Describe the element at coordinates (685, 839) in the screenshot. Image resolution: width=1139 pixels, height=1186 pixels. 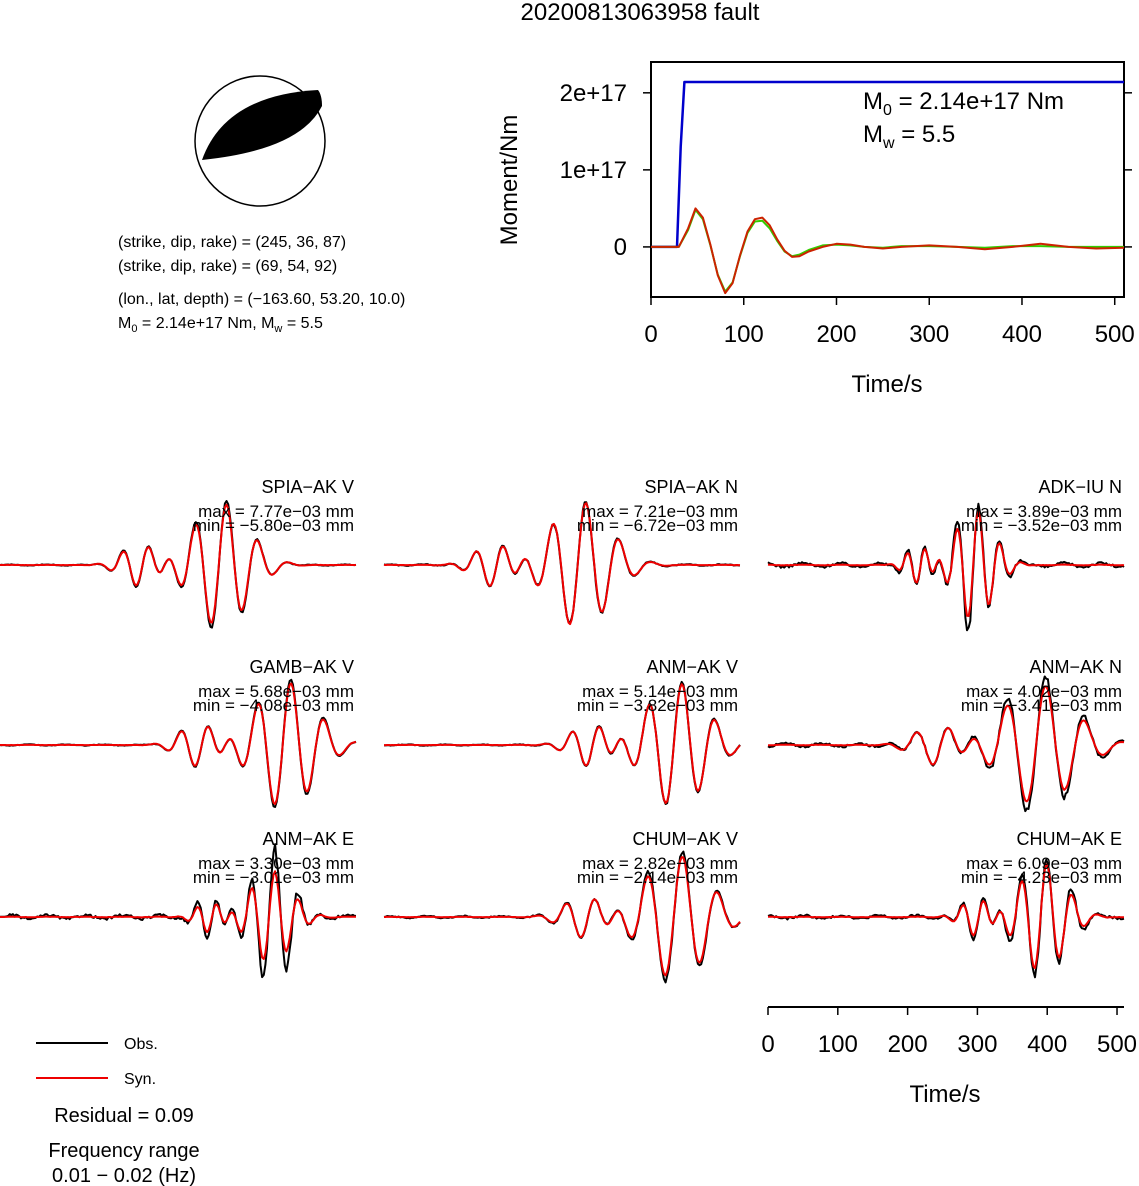
I see `station-label: CHUM−AK V` at that location.